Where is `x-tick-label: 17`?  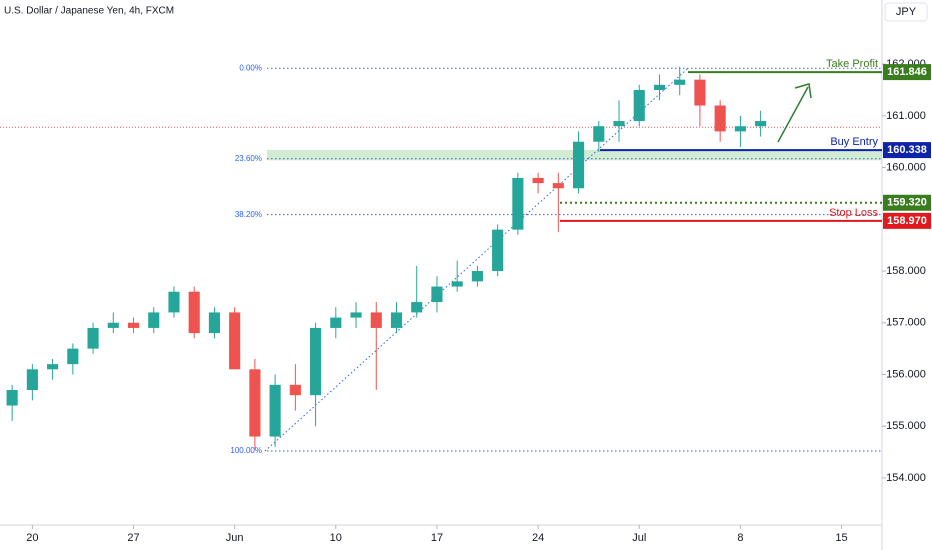
x-tick-label: 17 is located at coordinates (437, 538).